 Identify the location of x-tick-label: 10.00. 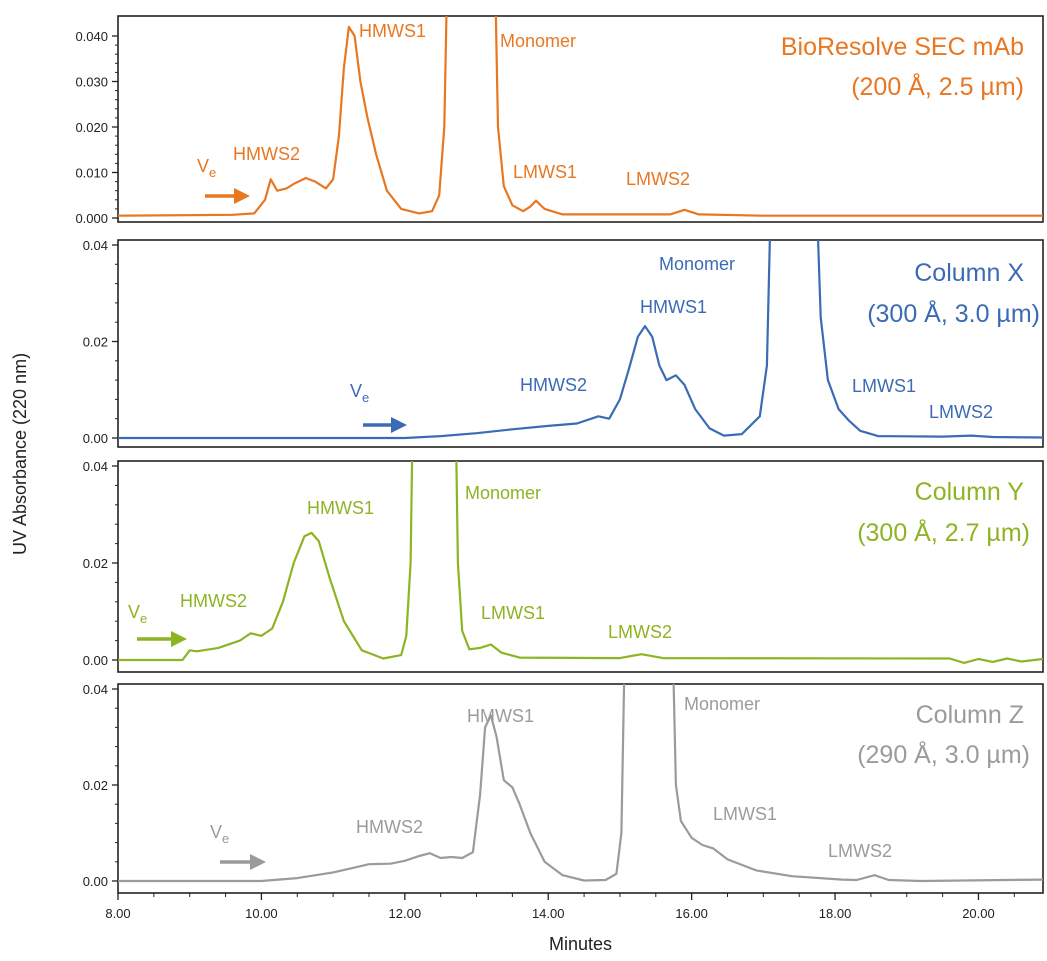
(261, 913).